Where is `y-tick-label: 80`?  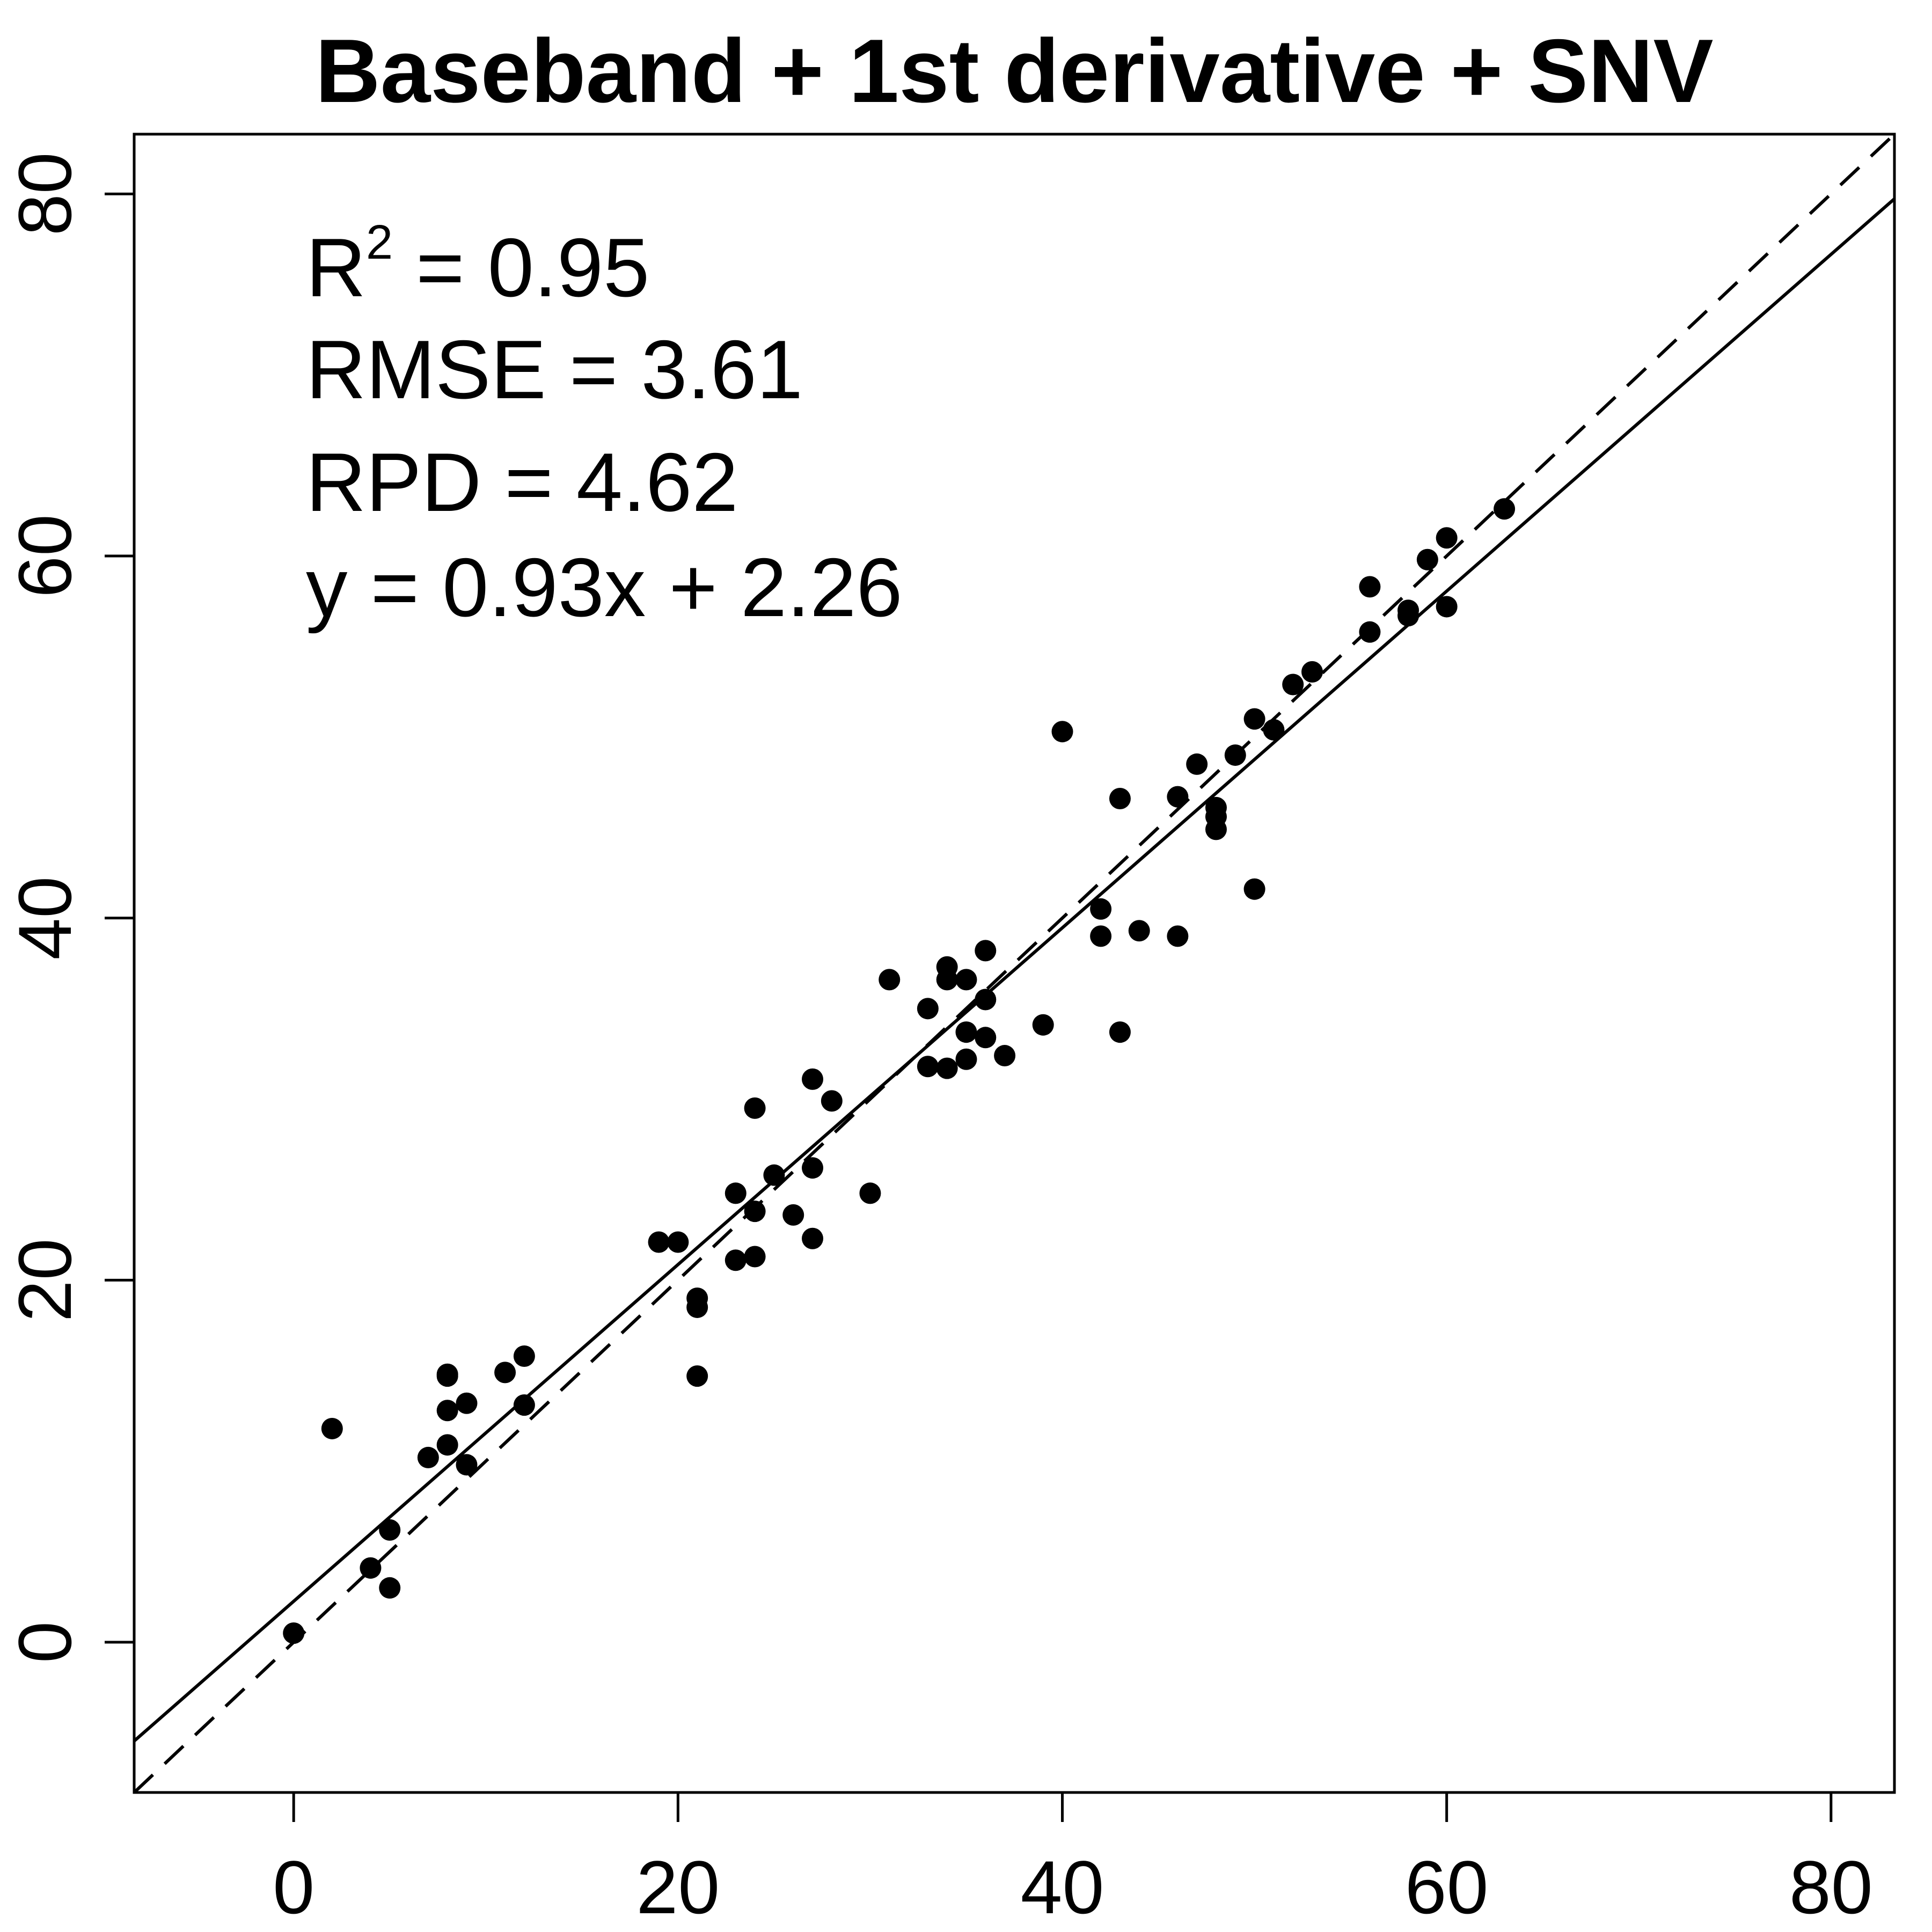 y-tick-label: 80 is located at coordinates (45, 194).